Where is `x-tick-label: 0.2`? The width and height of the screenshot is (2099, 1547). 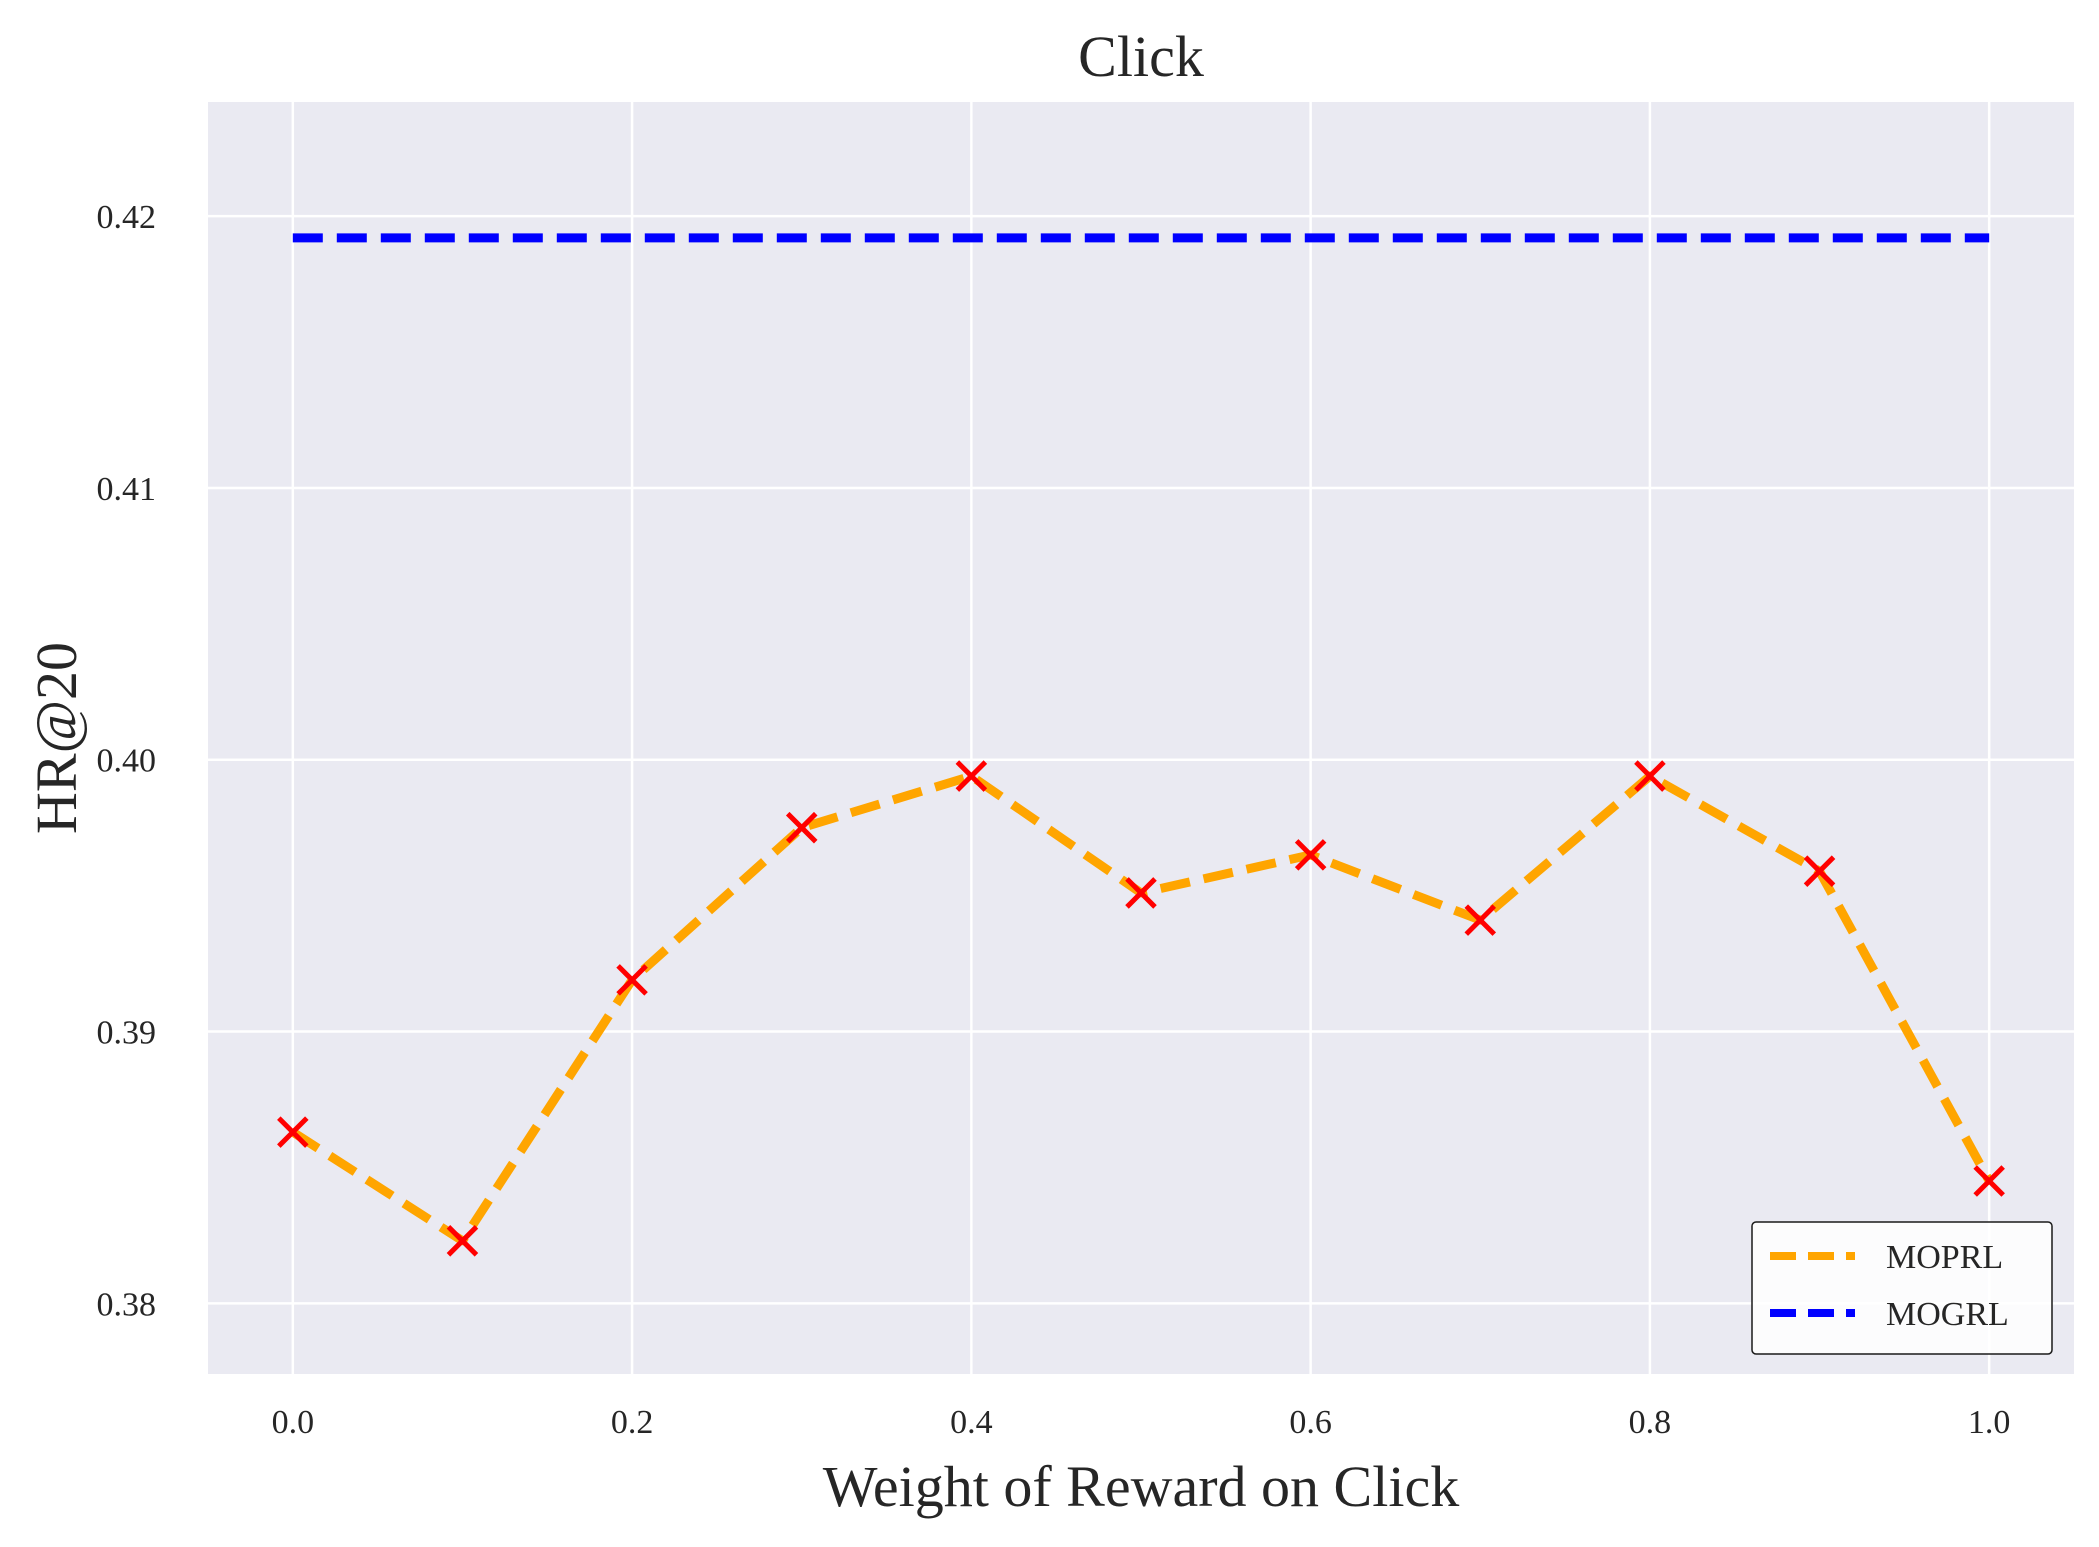
x-tick-label: 0.2 is located at coordinates (632, 1422).